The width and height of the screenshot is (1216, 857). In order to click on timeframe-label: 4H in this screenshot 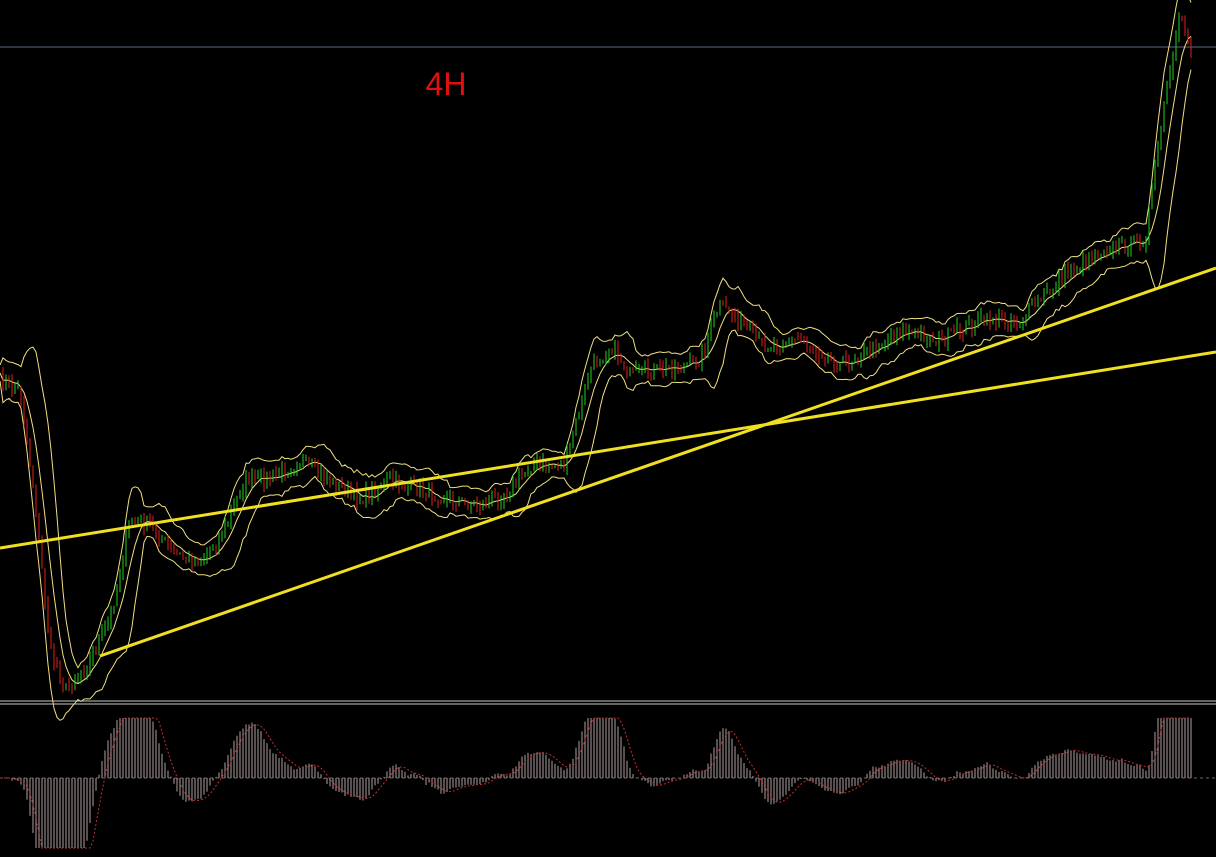, I will do `click(446, 84)`.